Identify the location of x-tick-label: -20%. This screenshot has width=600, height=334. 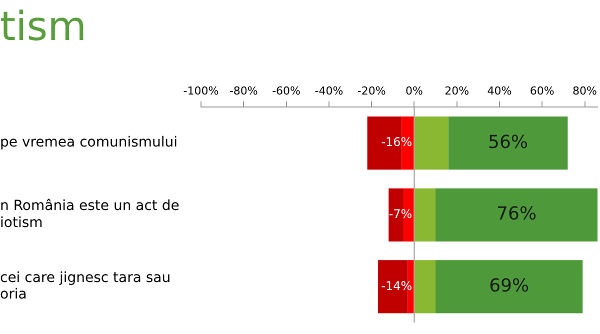
(371, 91).